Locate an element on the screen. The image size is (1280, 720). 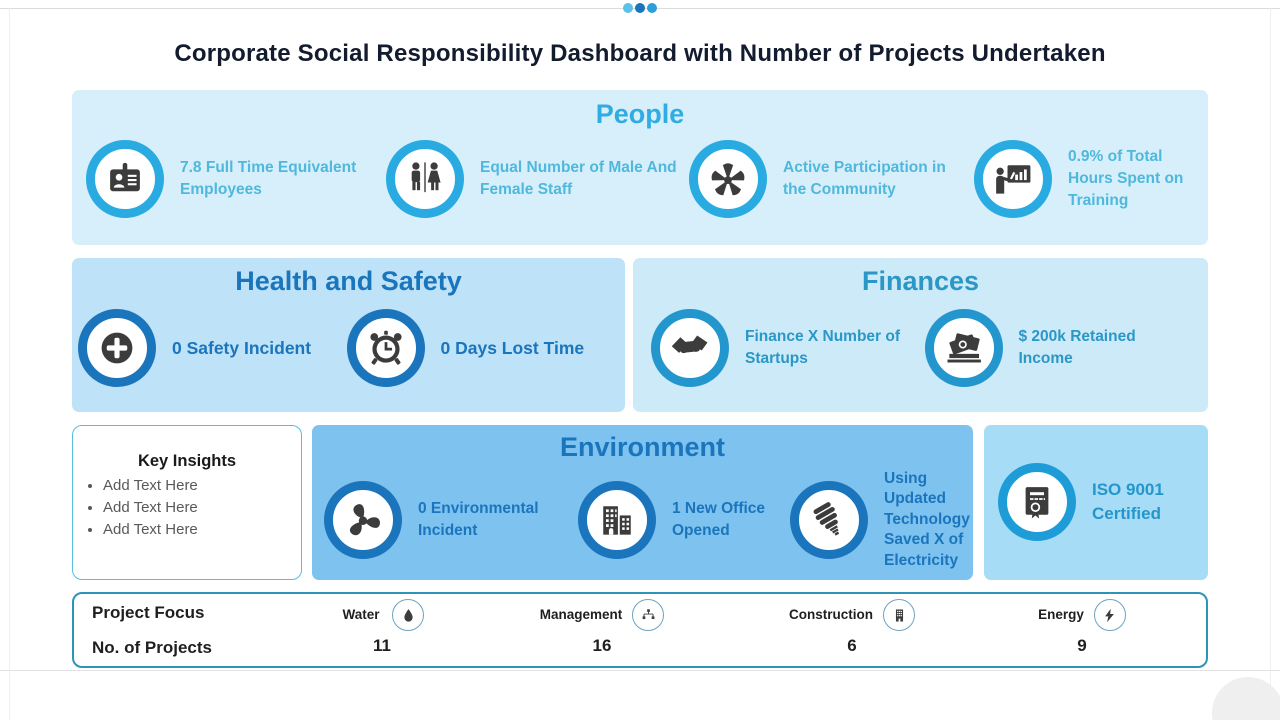
right-edge-line is located at coordinates (1270, 364).